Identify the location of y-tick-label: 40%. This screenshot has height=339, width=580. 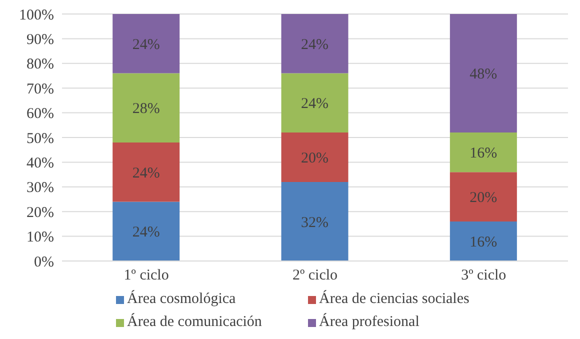
(40, 164).